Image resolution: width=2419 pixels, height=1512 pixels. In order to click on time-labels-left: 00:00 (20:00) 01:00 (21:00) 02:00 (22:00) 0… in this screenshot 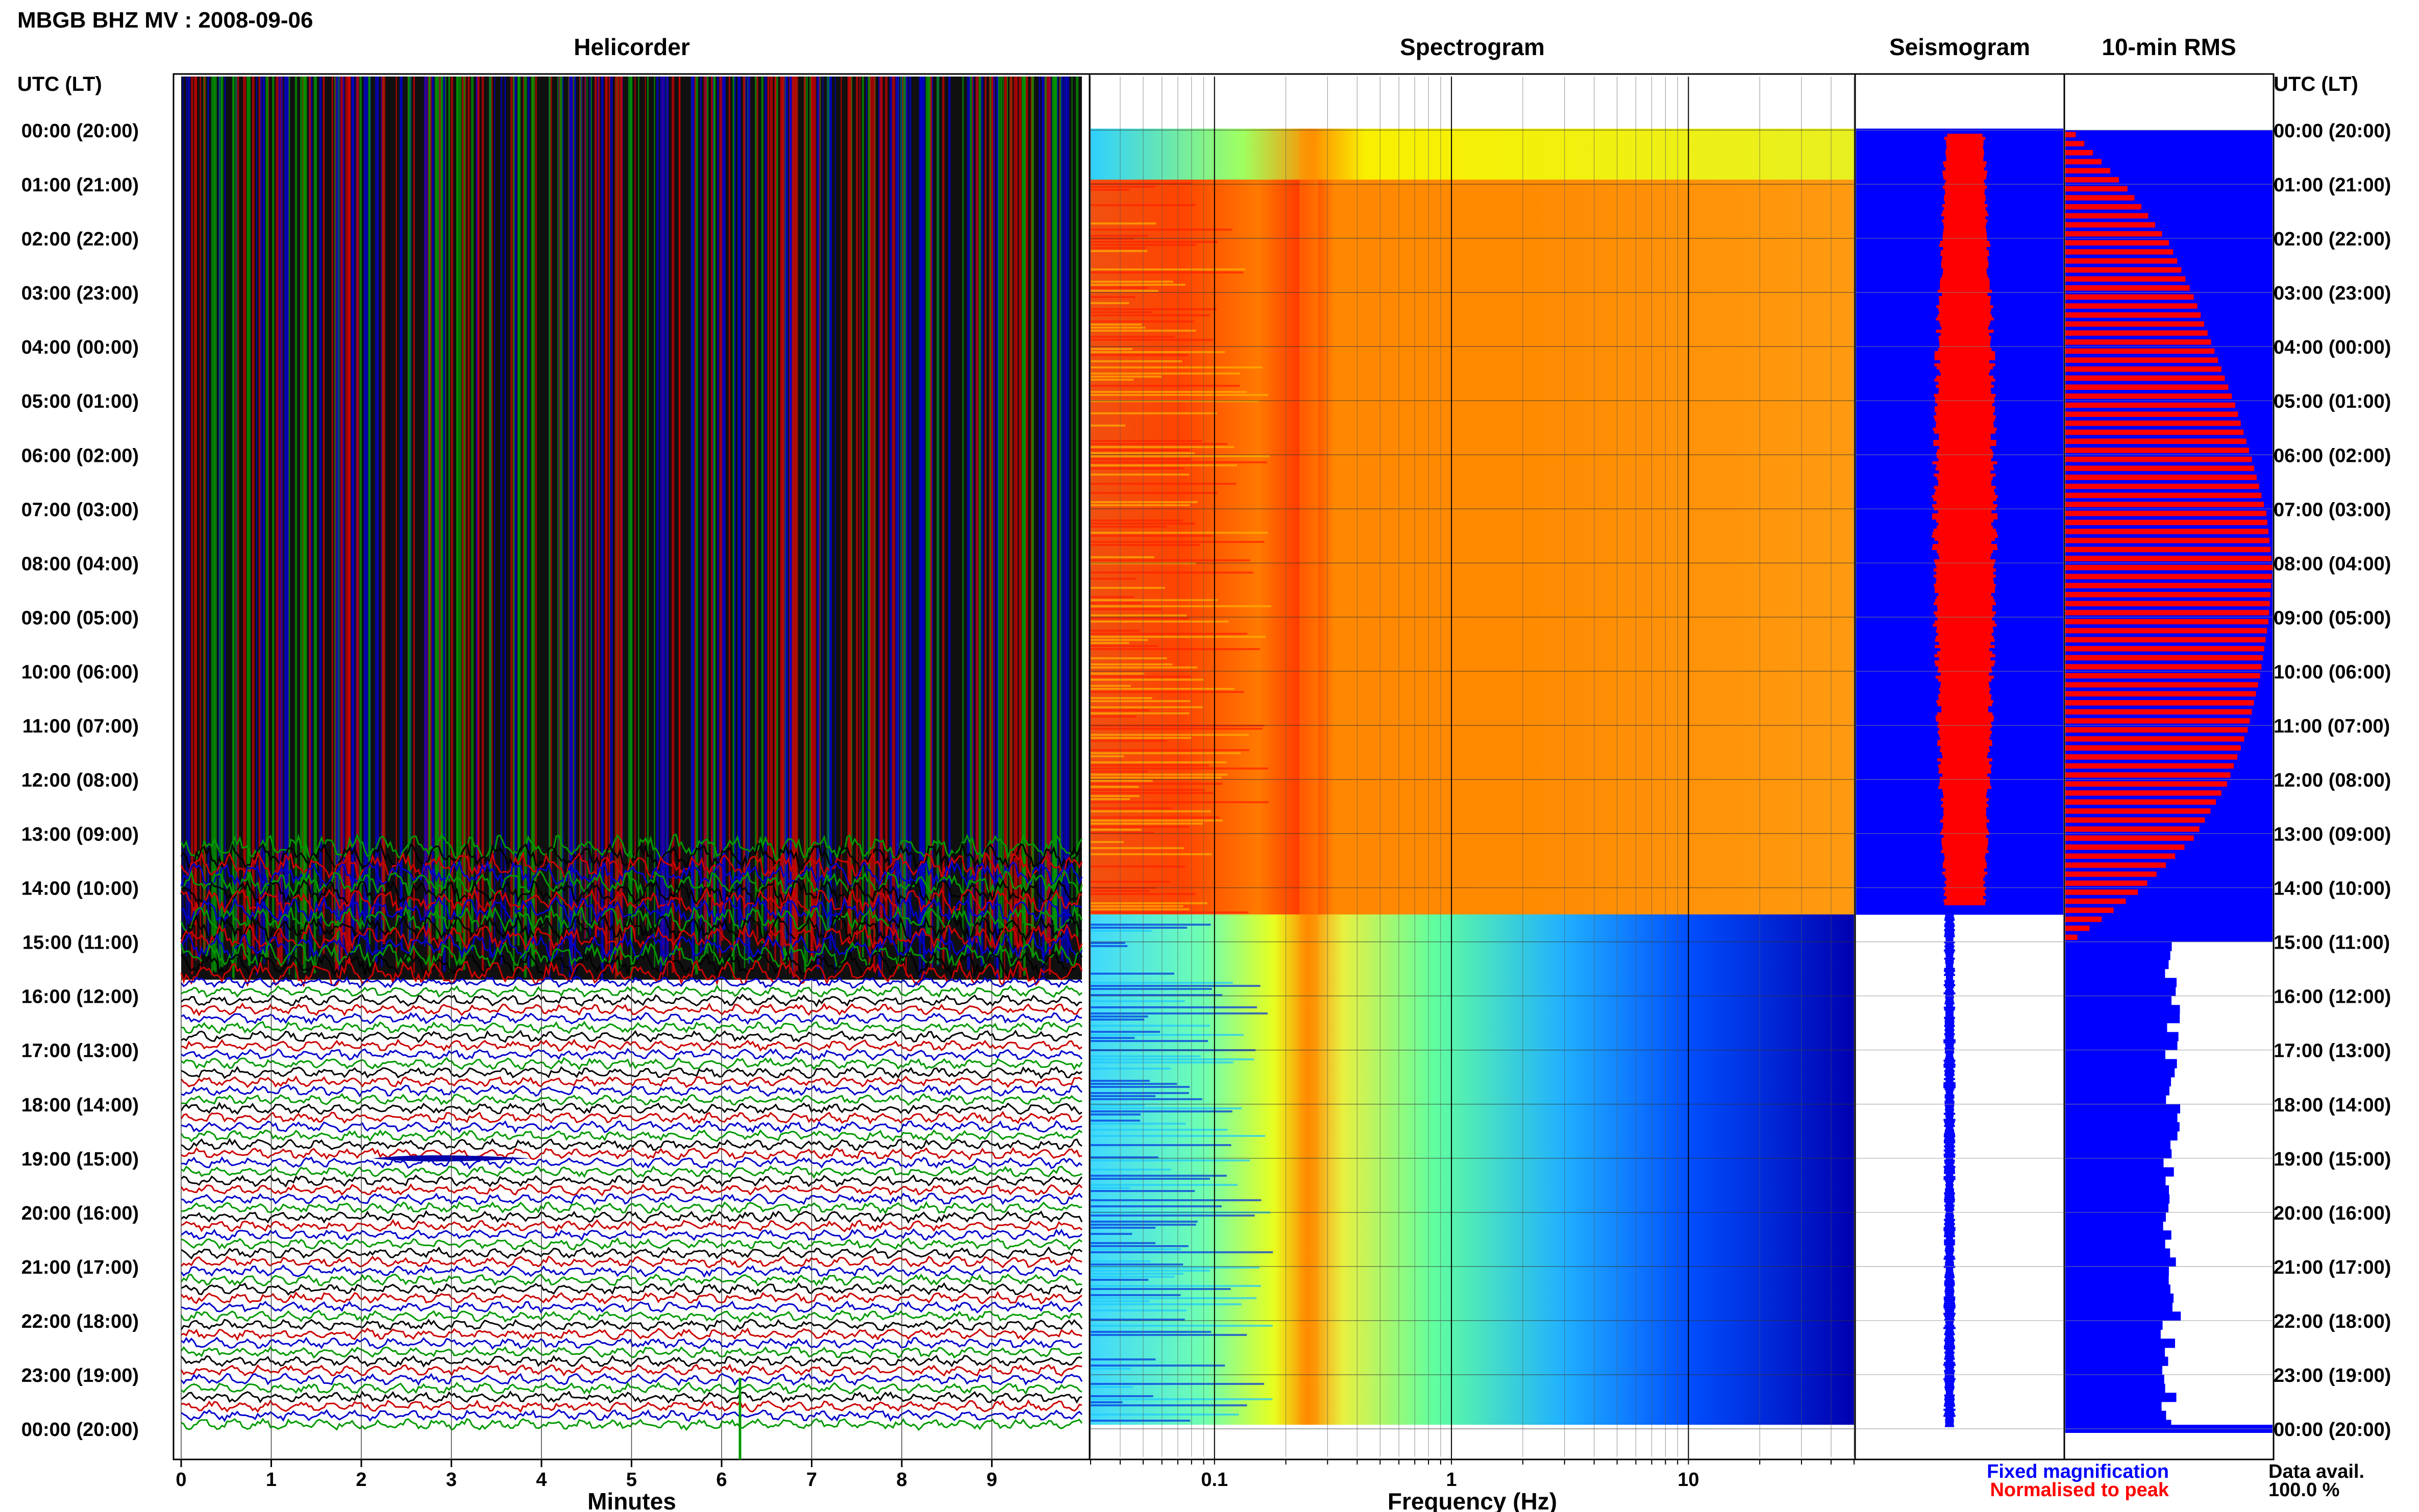, I will do `click(80, 780)`.